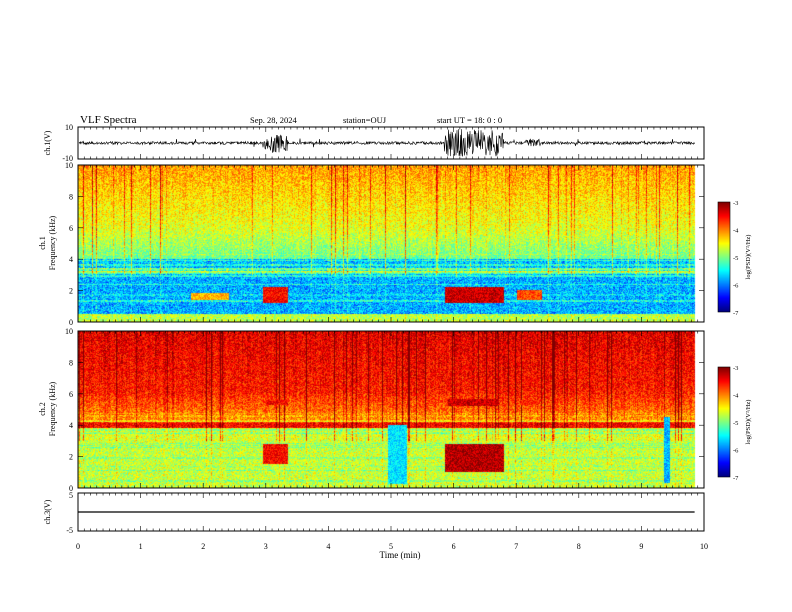 The width and height of the screenshot is (792, 612). What do you see at coordinates (391, 512) in the screenshot?
I see `ch3-waveform-xticks` at bounding box center [391, 512].